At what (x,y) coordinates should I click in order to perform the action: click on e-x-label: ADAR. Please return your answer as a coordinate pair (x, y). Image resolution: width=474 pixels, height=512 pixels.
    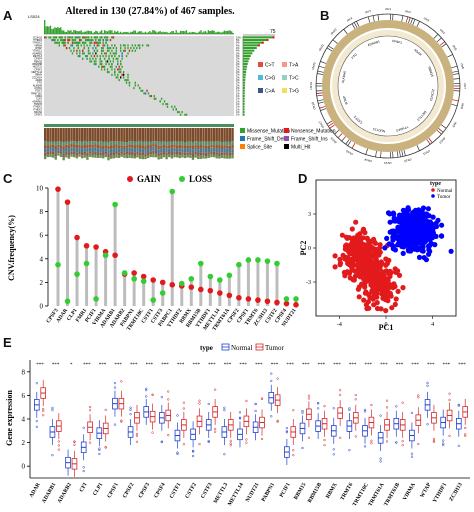
    Looking at the image, I should click on (36, 490).